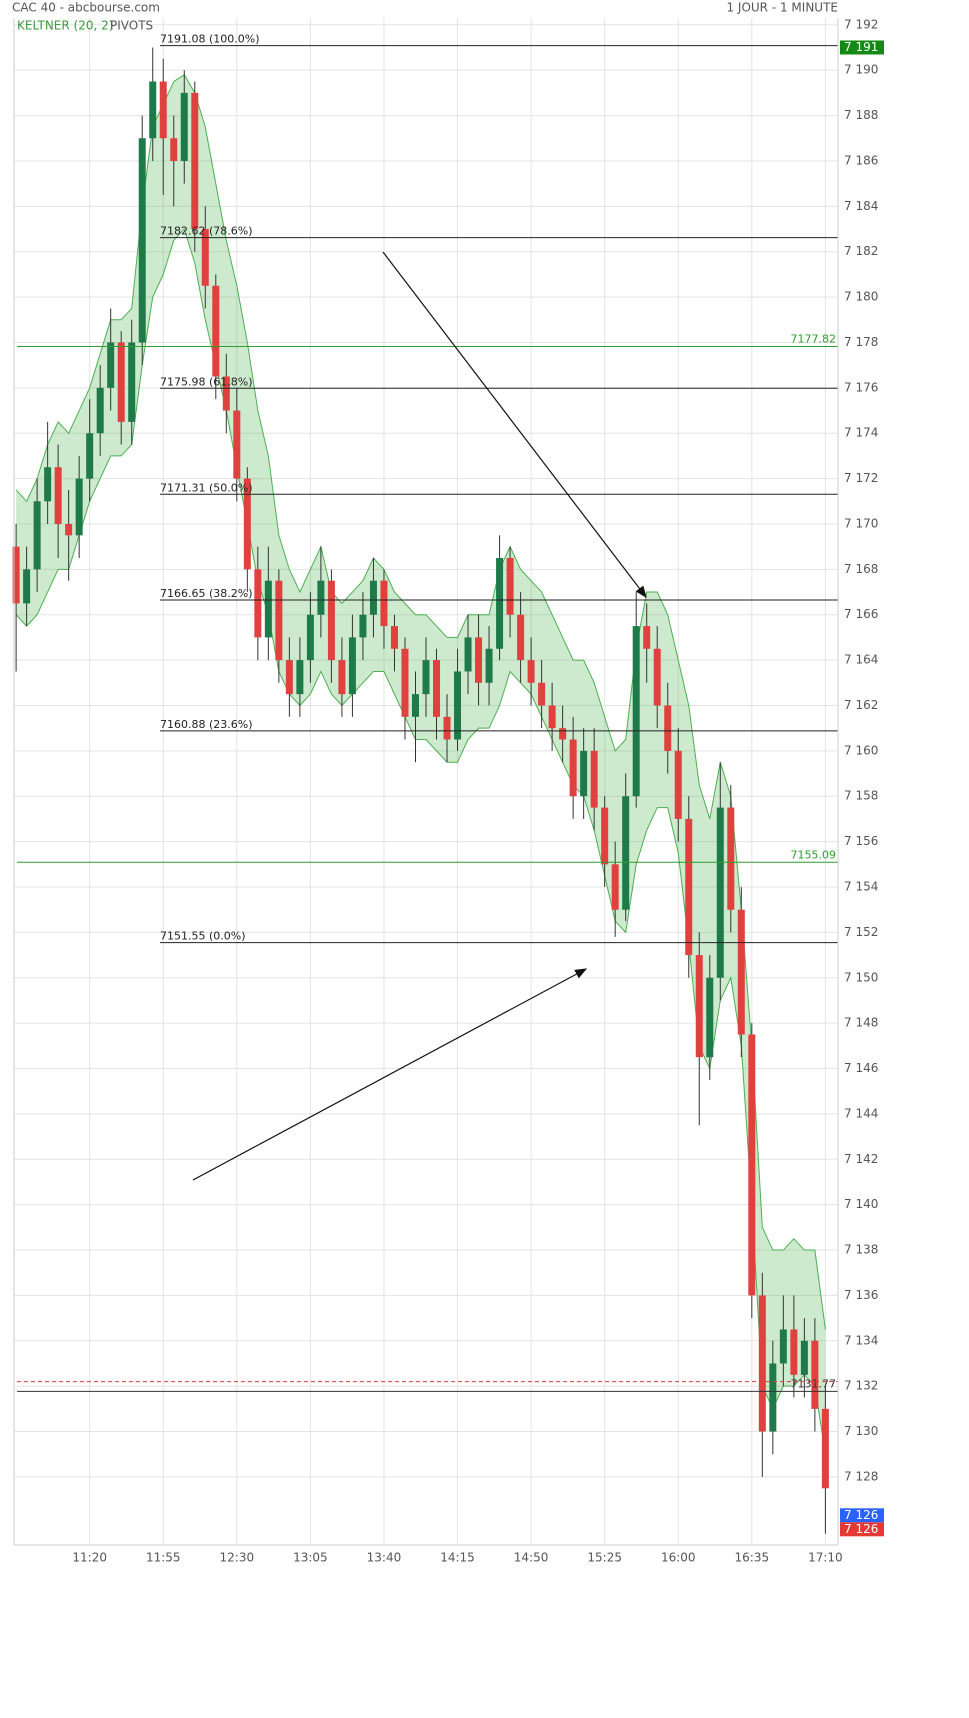 This screenshot has width=969, height=1718. Describe the element at coordinates (310, 1558) in the screenshot. I see `x-tick-label: 13:05` at that location.